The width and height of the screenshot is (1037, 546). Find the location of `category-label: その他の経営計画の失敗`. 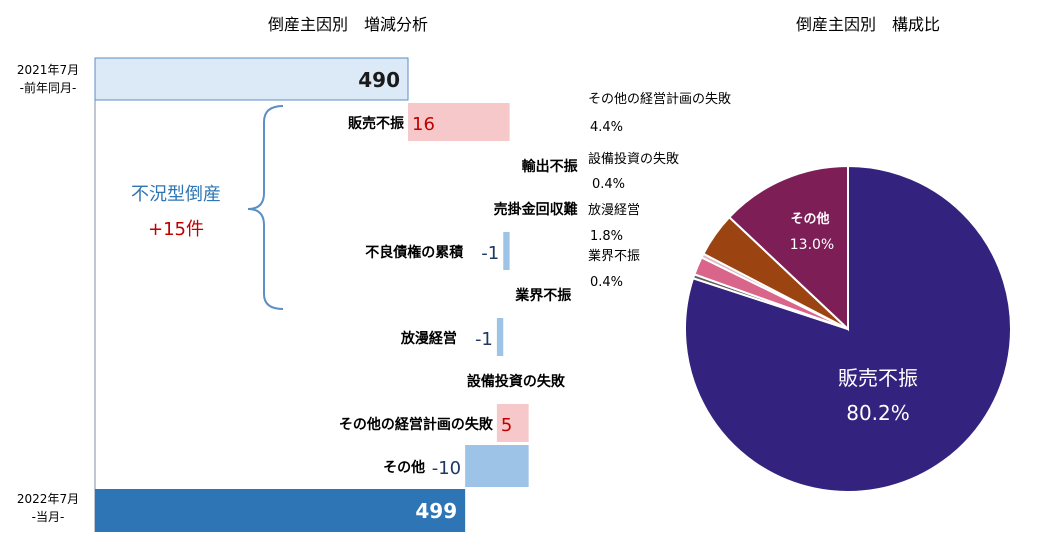

category-label: その他の経営計画の失敗 is located at coordinates (416, 424).